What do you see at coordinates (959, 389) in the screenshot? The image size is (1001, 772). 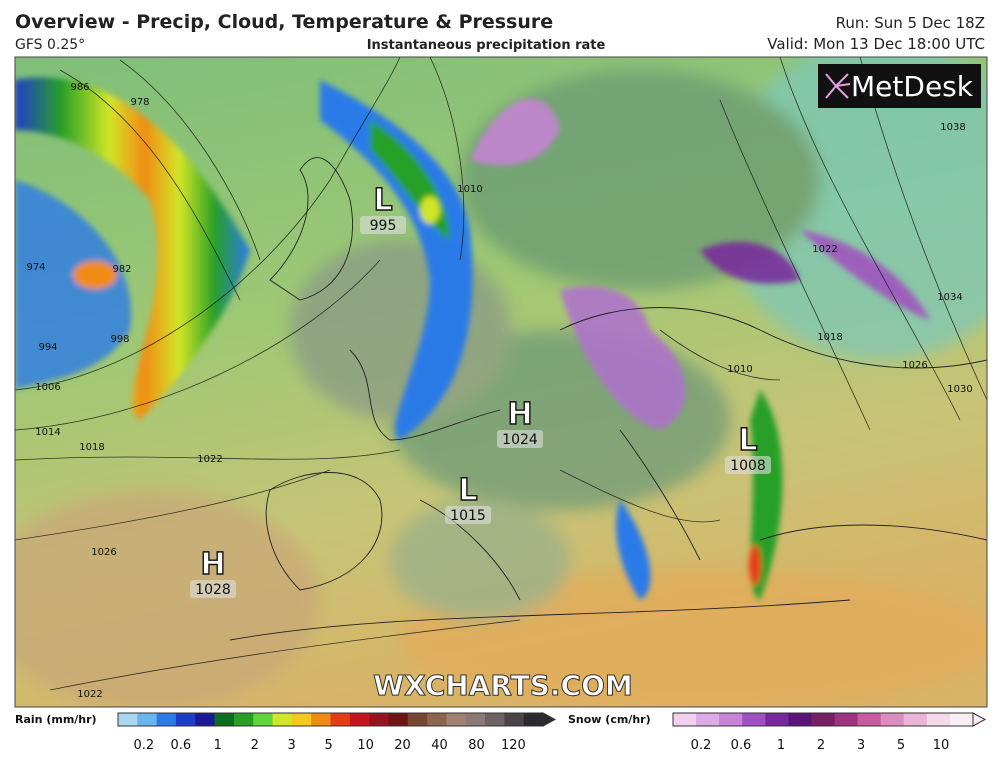 I see `isobar-label: 1030` at bounding box center [959, 389].